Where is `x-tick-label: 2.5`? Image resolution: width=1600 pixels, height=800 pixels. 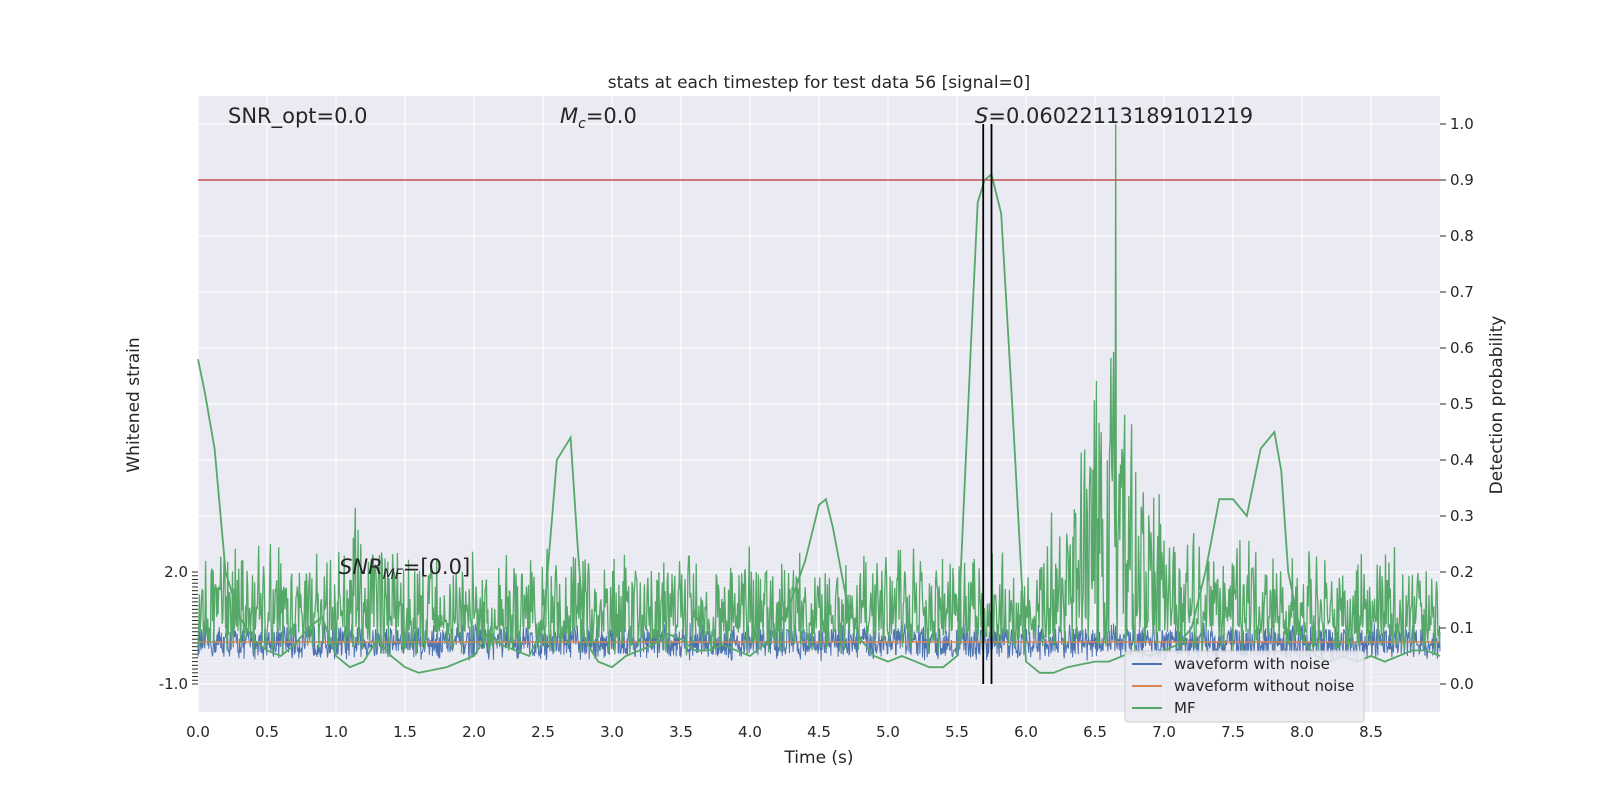
x-tick-label: 2.5 is located at coordinates (543, 732).